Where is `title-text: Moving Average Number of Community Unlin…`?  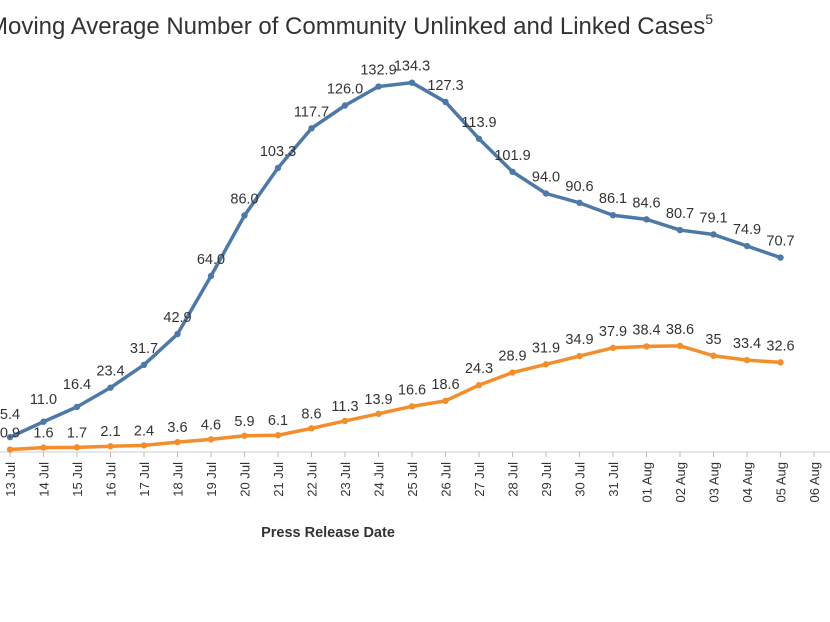
title-text: Moving Average Number of Community Unlin… is located at coordinates (352, 26).